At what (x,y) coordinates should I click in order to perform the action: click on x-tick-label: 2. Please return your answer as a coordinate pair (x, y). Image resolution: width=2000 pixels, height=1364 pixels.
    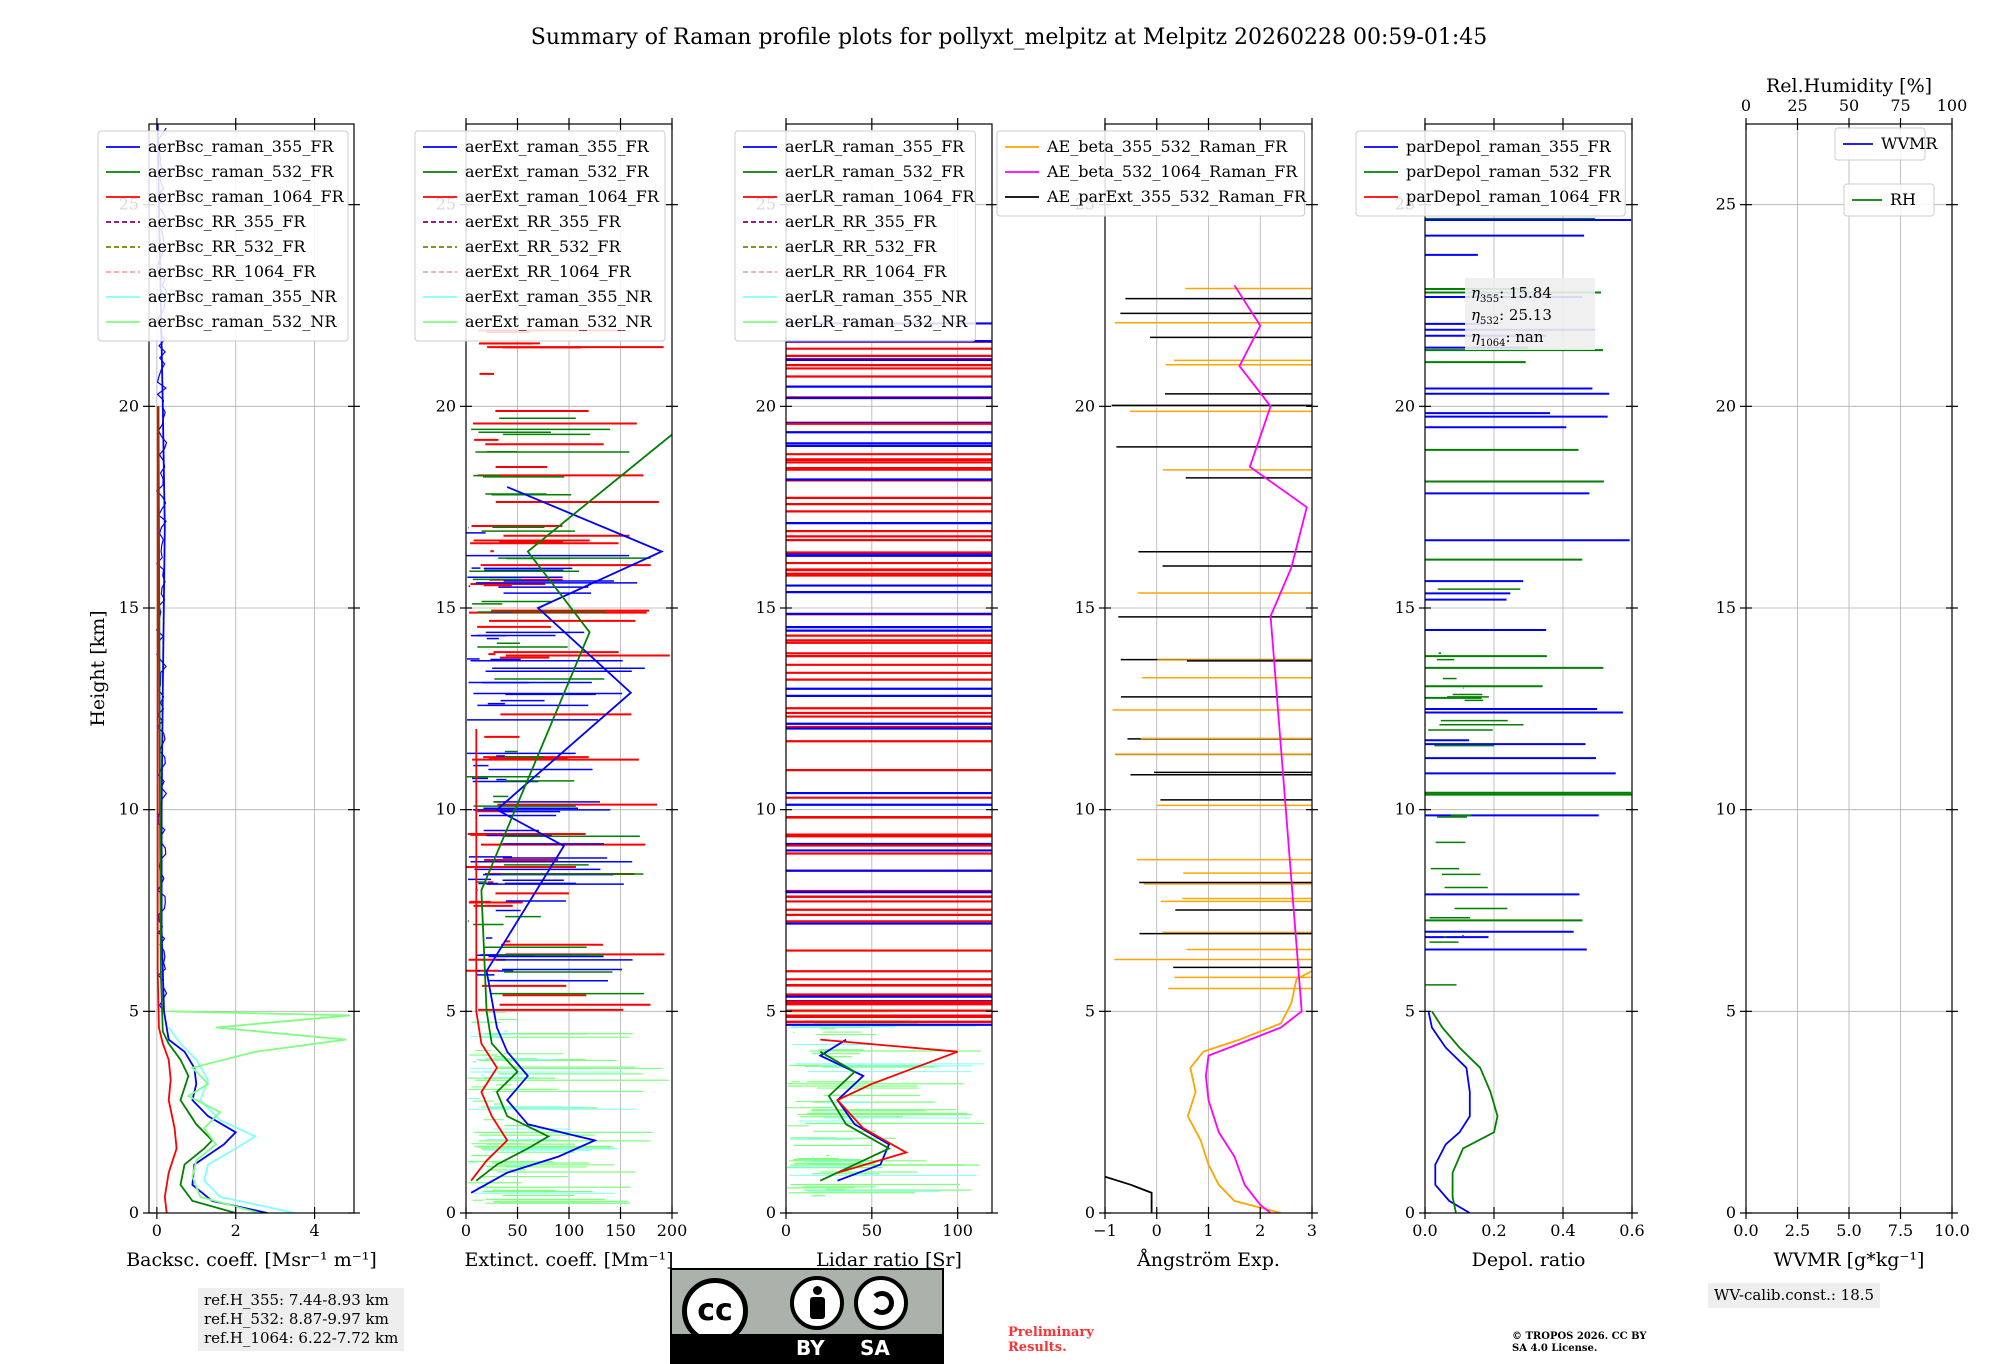
    Looking at the image, I should click on (236, 1230).